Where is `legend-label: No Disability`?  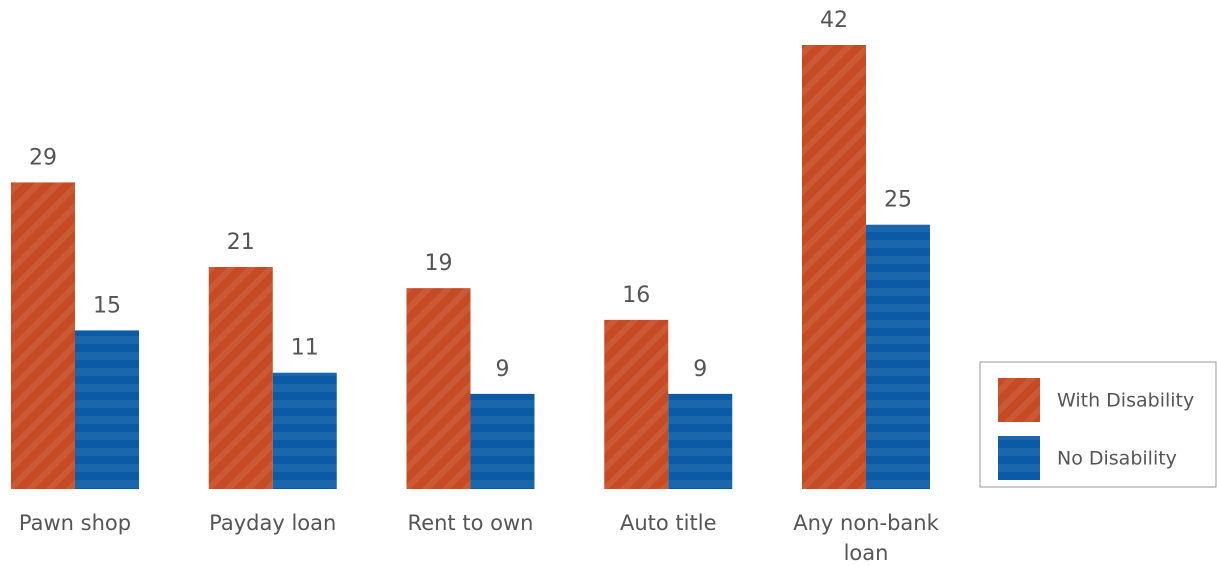
legend-label: No Disability is located at coordinates (1117, 459).